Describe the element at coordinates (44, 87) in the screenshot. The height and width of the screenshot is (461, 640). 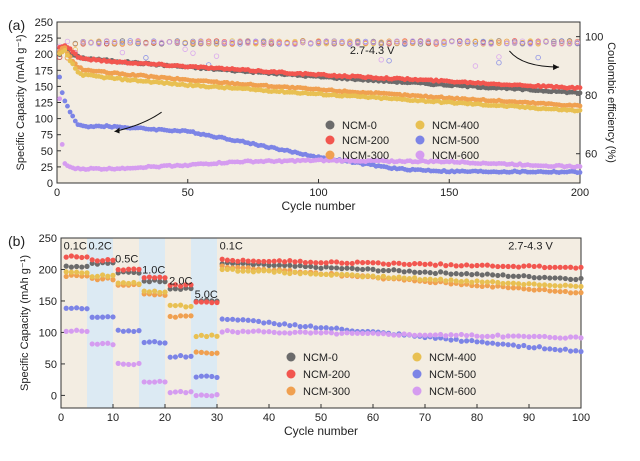
I see `y-tick-label: 150` at that location.